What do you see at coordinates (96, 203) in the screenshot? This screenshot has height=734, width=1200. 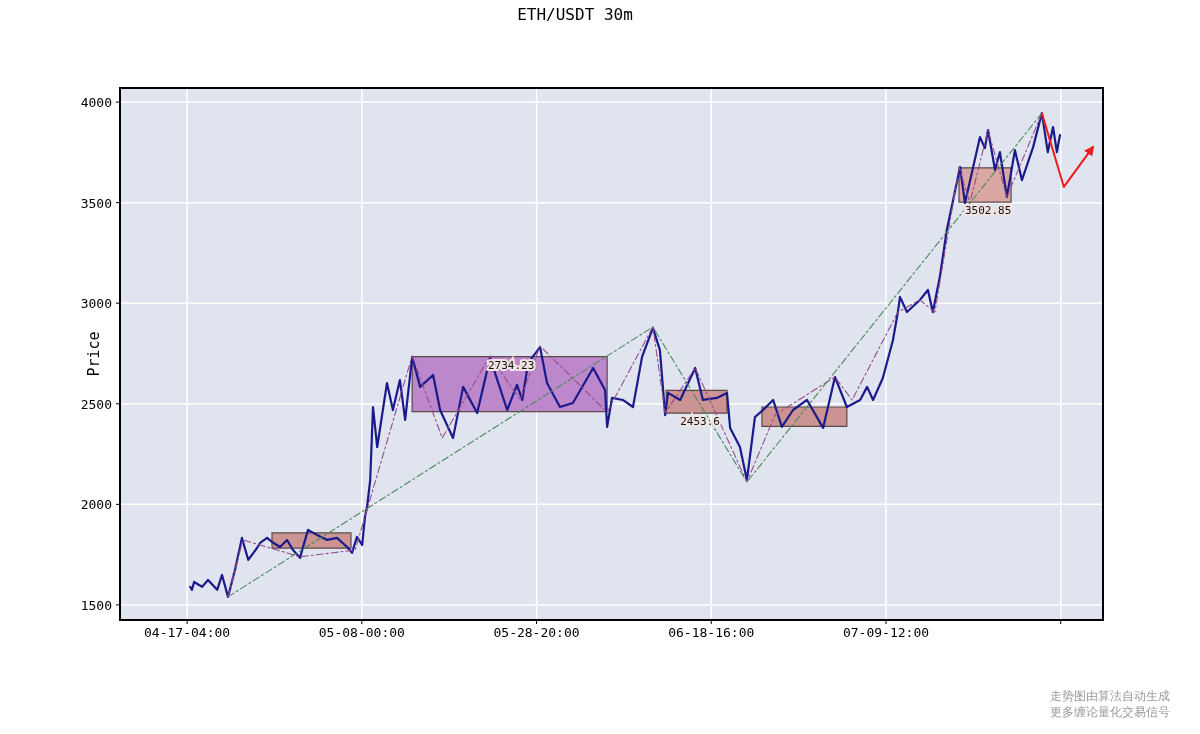 I see `y-tick-label: 3500` at bounding box center [96, 203].